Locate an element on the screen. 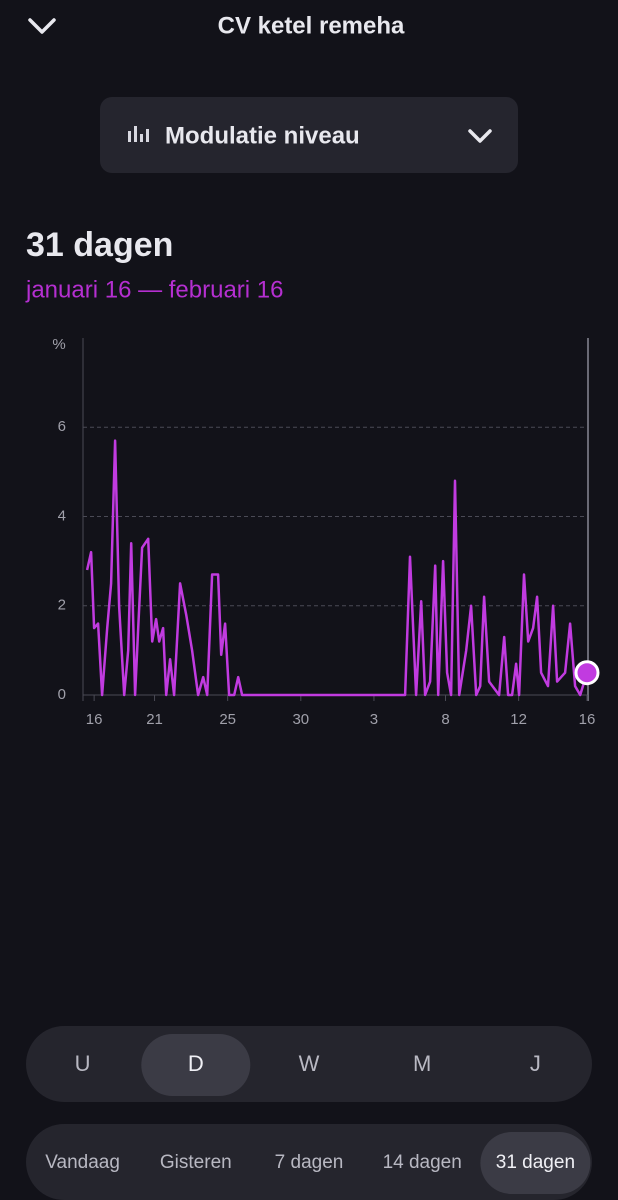  tab-label: Vandaag is located at coordinates (82, 1162).